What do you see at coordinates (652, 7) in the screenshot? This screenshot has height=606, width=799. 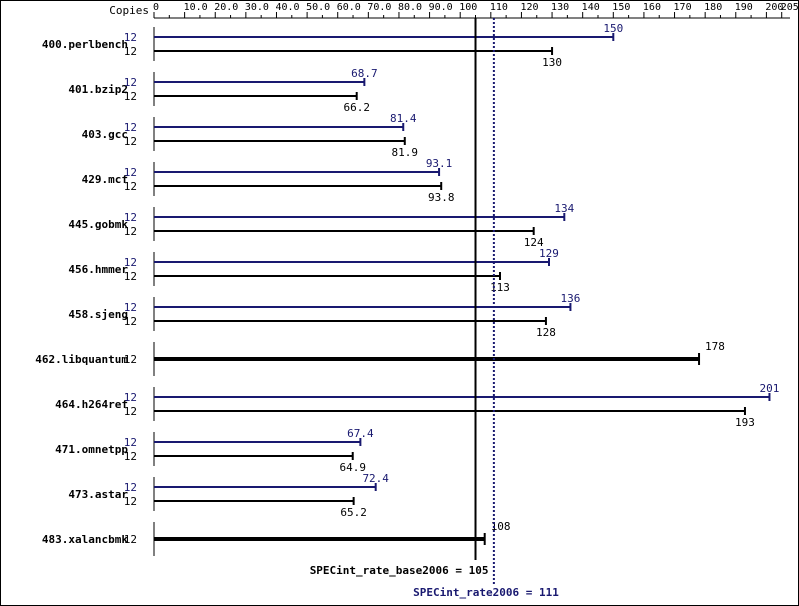 I see `x-tick-label: 160` at bounding box center [652, 7].